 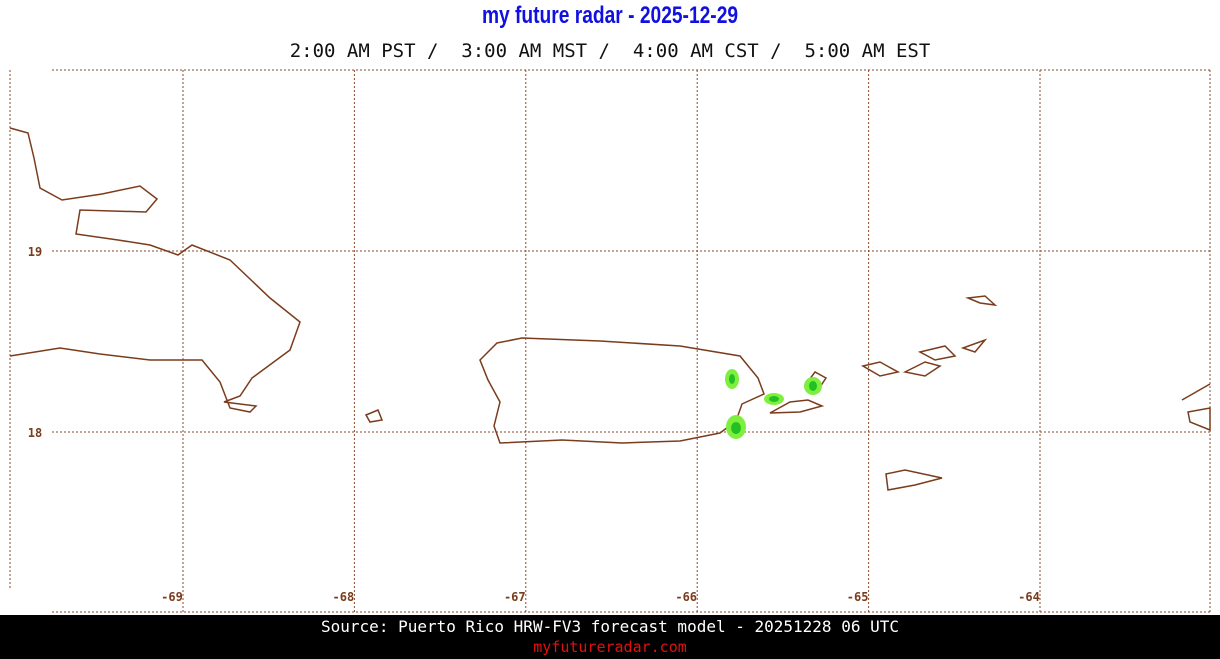 What do you see at coordinates (35, 252) in the screenshot?
I see `lat-label: 19` at bounding box center [35, 252].